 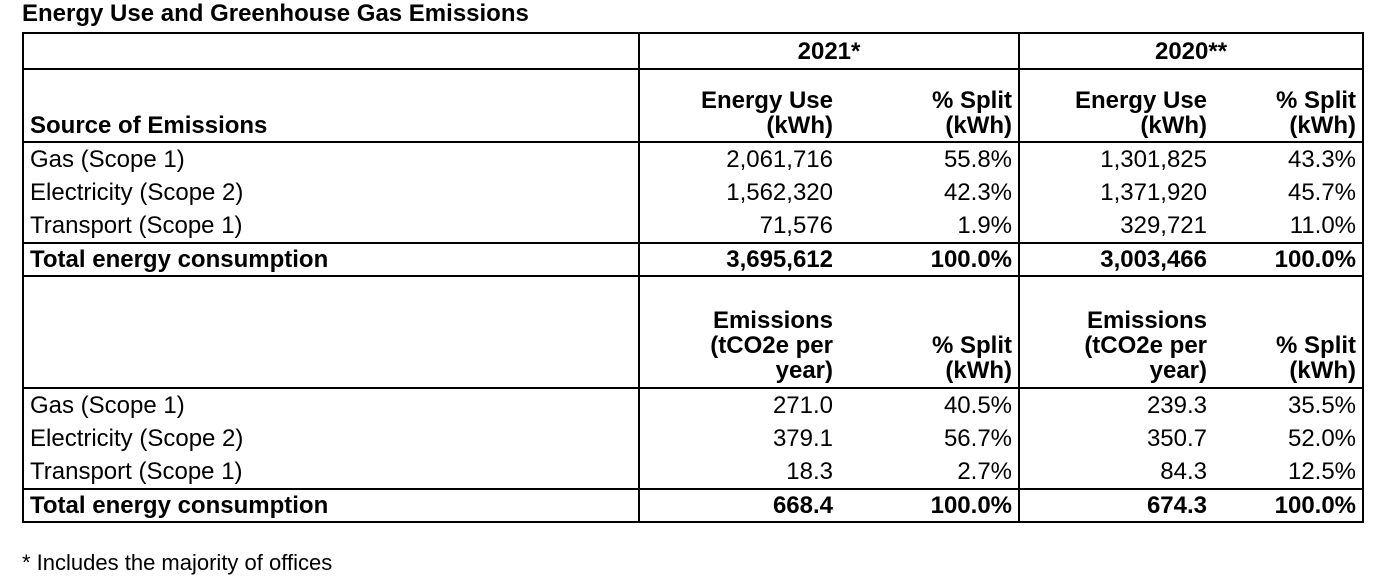 What do you see at coordinates (930, 159) in the screenshot?
I see `split-2021-cell: 55.8%` at bounding box center [930, 159].